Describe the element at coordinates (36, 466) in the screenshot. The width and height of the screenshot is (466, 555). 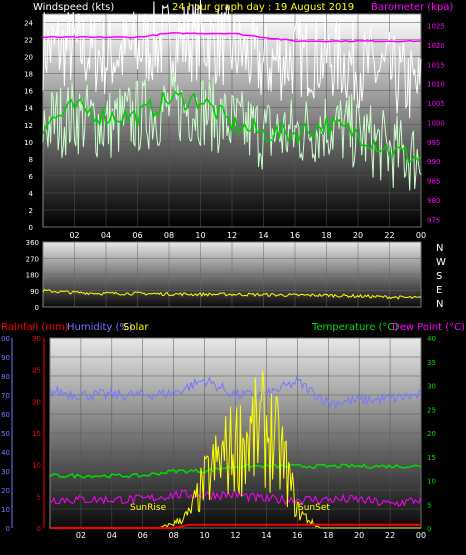
I see `rainfall-y-tick-label: 10` at that location.